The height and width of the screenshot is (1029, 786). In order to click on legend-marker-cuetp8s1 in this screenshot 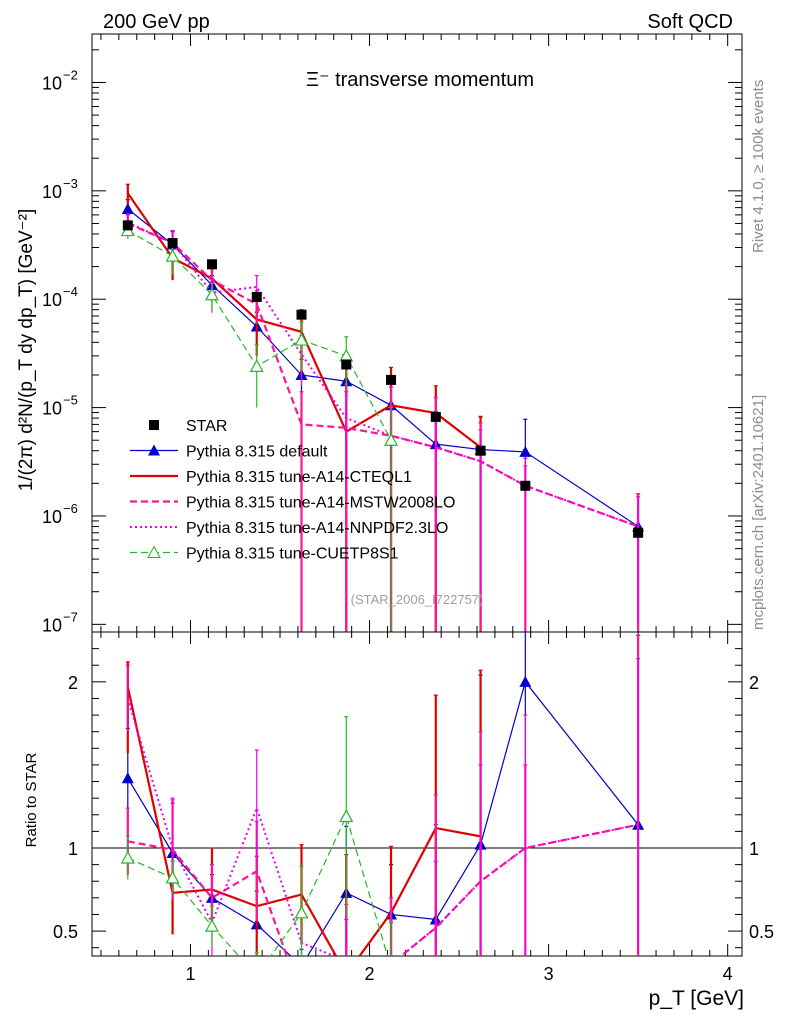, I will do `click(154, 551)`.